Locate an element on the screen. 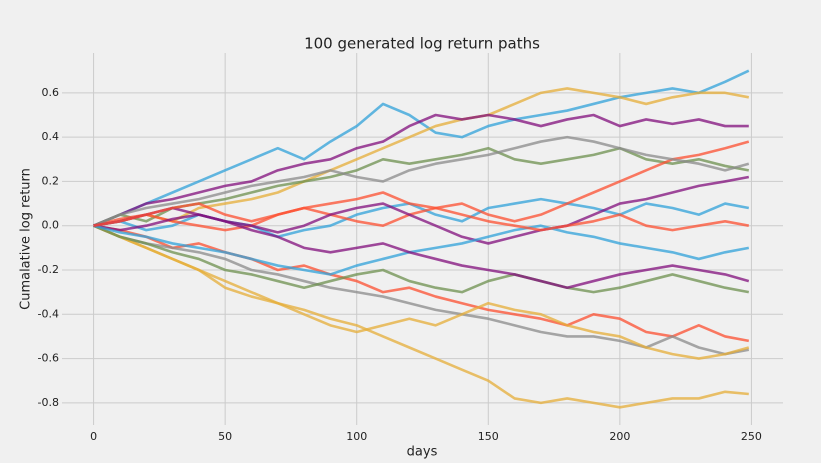  y-tick-label: 0.0 is located at coordinates (51, 225).